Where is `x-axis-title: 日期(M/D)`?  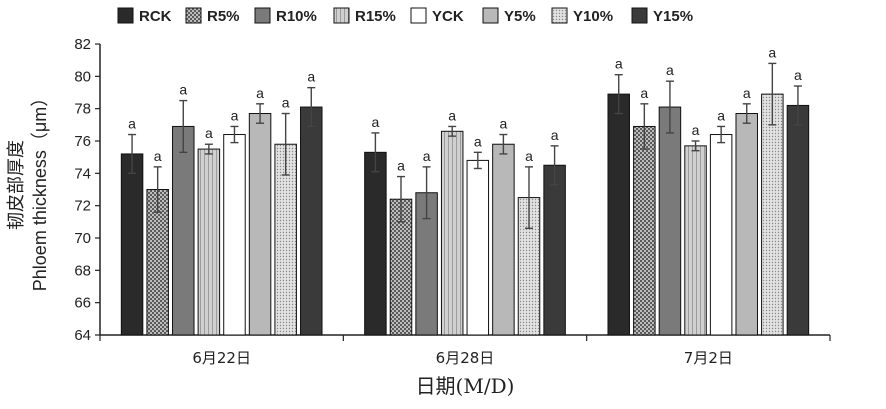 x-axis-title: 日期(M/D) is located at coordinates (465, 386).